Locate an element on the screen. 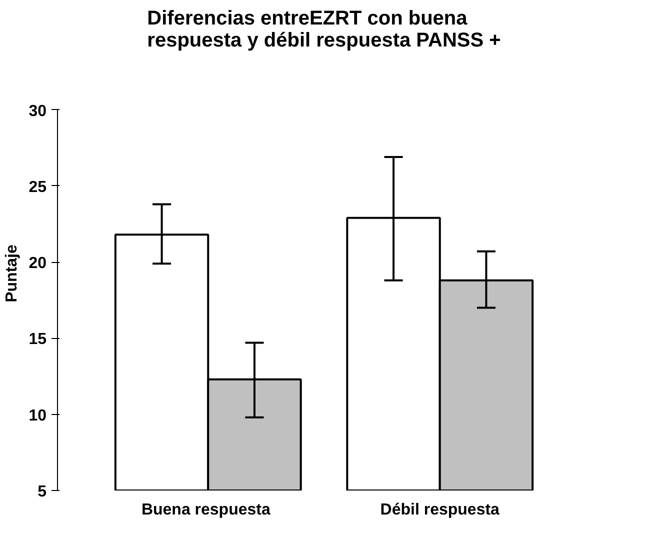  x-tick-label: Débil respuesta is located at coordinates (440, 510).